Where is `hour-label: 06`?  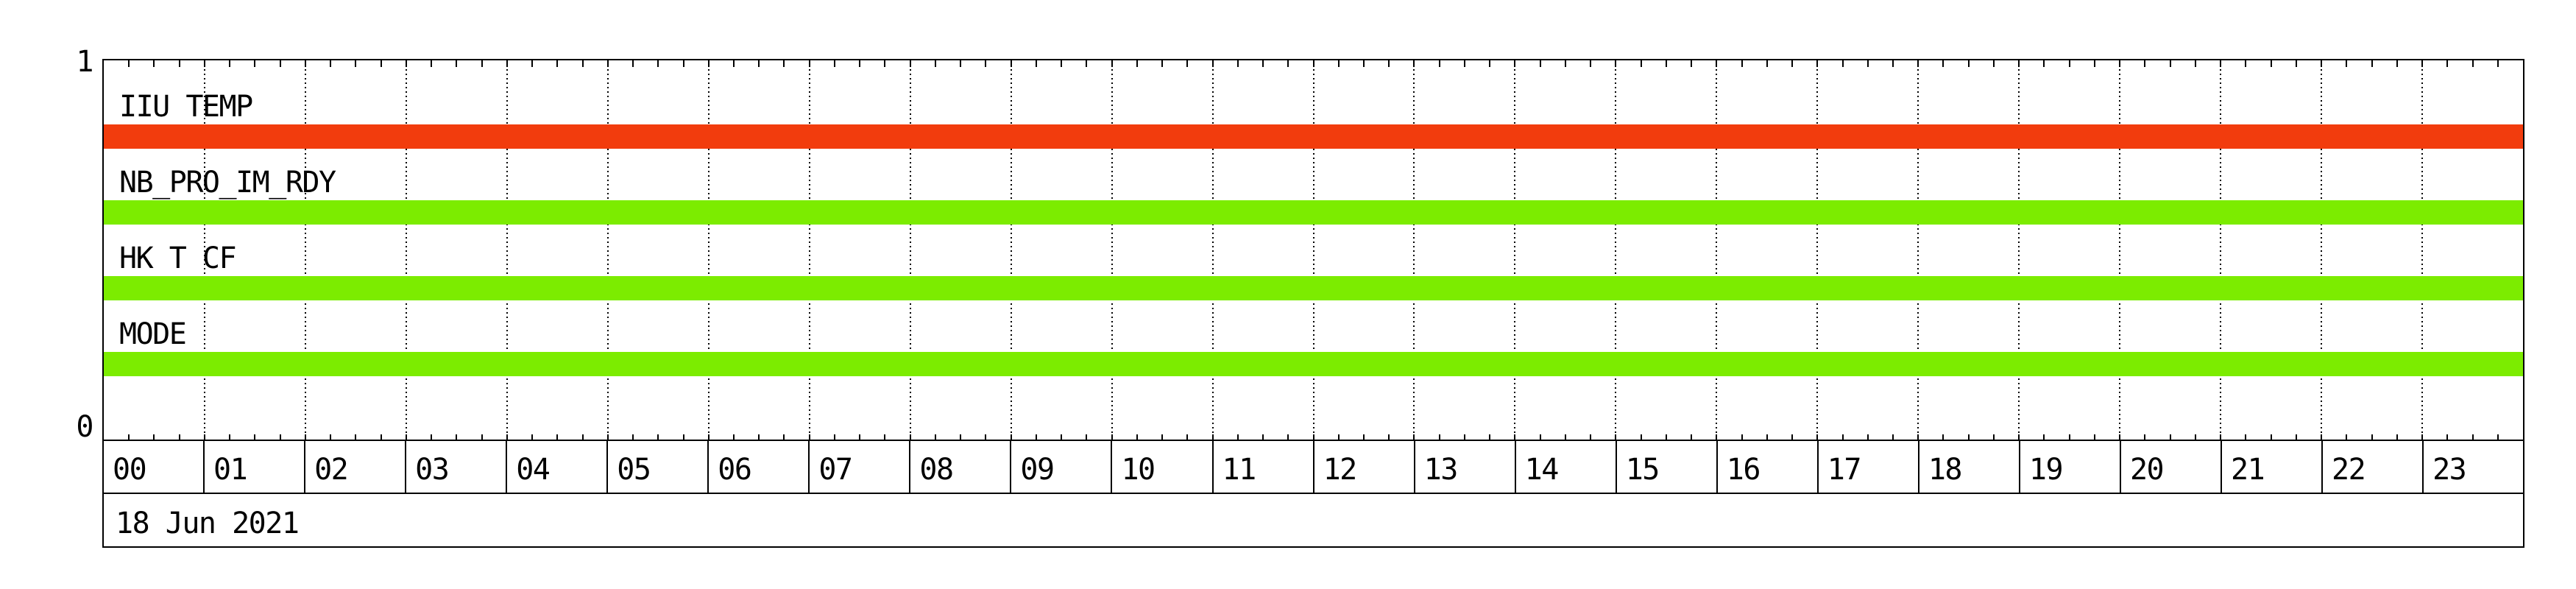
hour-label: 06 is located at coordinates (735, 470).